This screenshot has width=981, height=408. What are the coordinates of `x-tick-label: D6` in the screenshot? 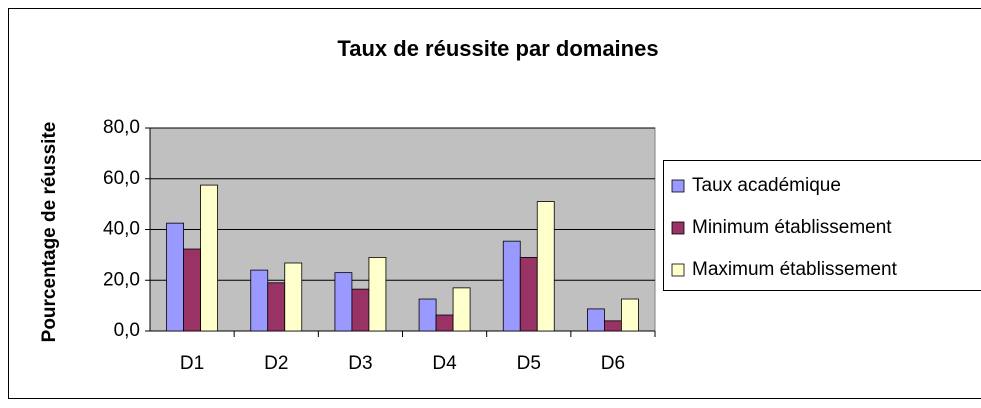 It's located at (613, 363).